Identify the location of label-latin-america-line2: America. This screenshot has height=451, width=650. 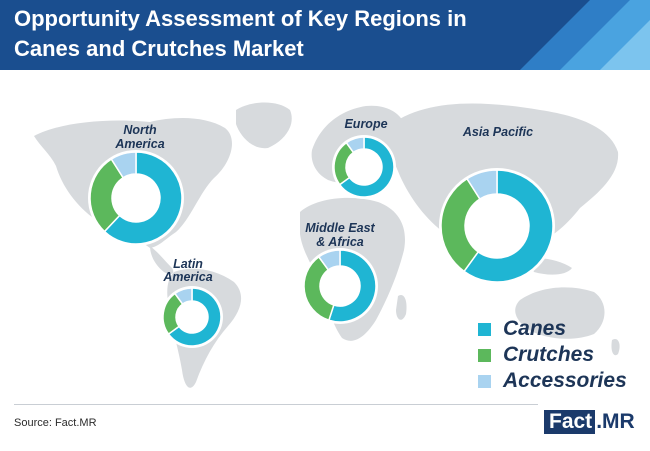
(187, 277).